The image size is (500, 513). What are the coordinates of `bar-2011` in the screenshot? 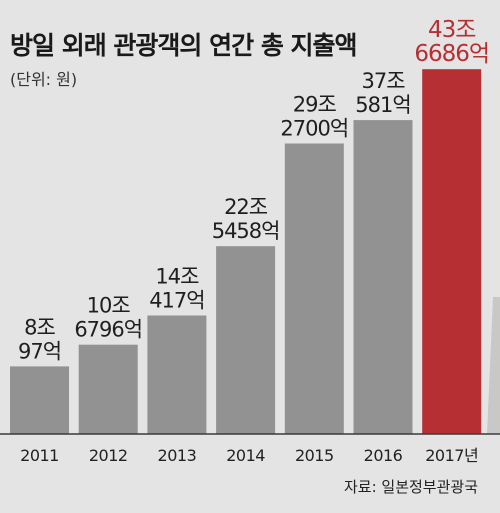 It's located at (39, 400).